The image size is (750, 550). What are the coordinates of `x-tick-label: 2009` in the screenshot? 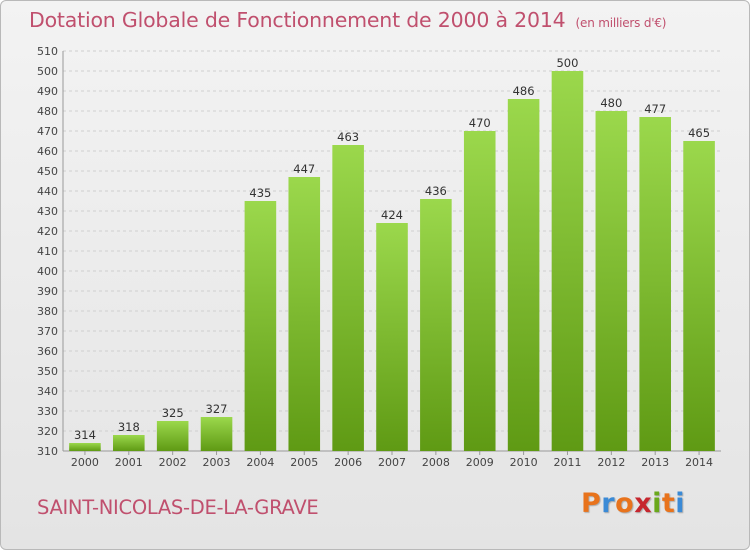 It's located at (480, 462).